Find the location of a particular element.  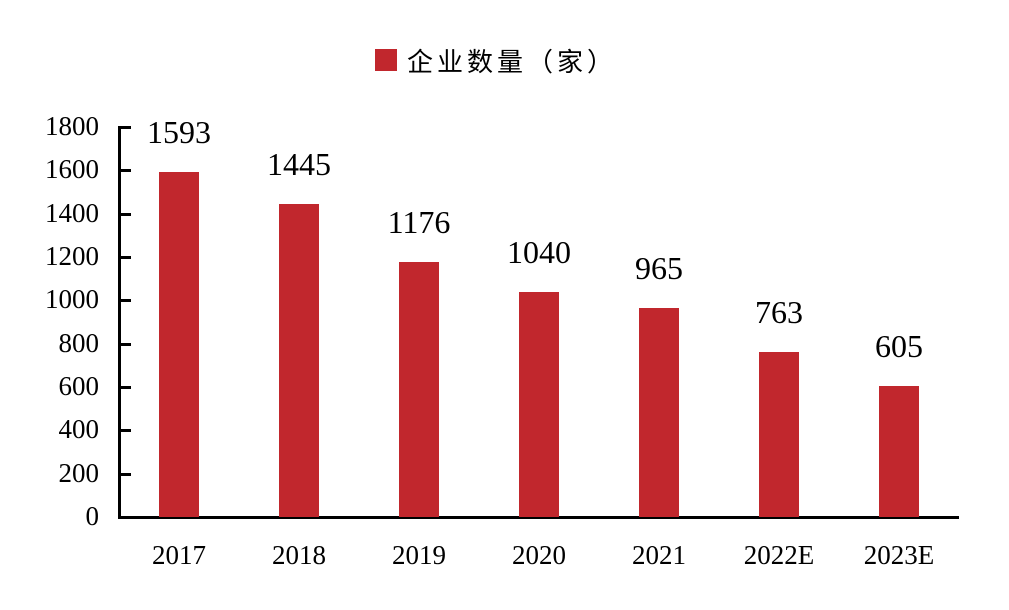

y-tick-label: 200 is located at coordinates (79, 472).